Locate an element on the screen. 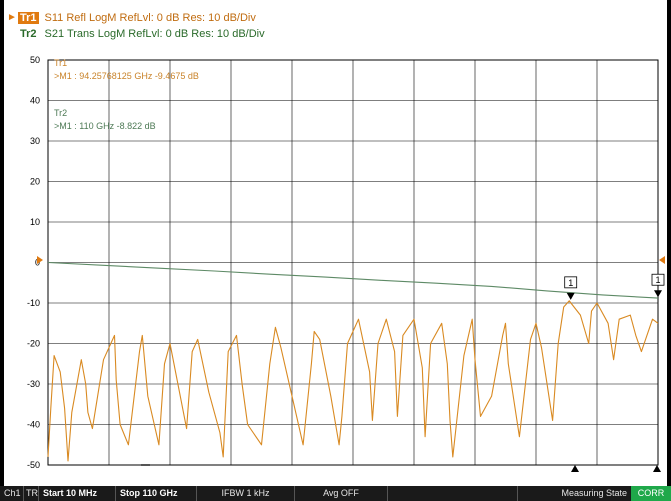 The width and height of the screenshot is (671, 501). readout-tr2-value: >M1 : 110 GHz -8.822 dB is located at coordinates (105, 126).